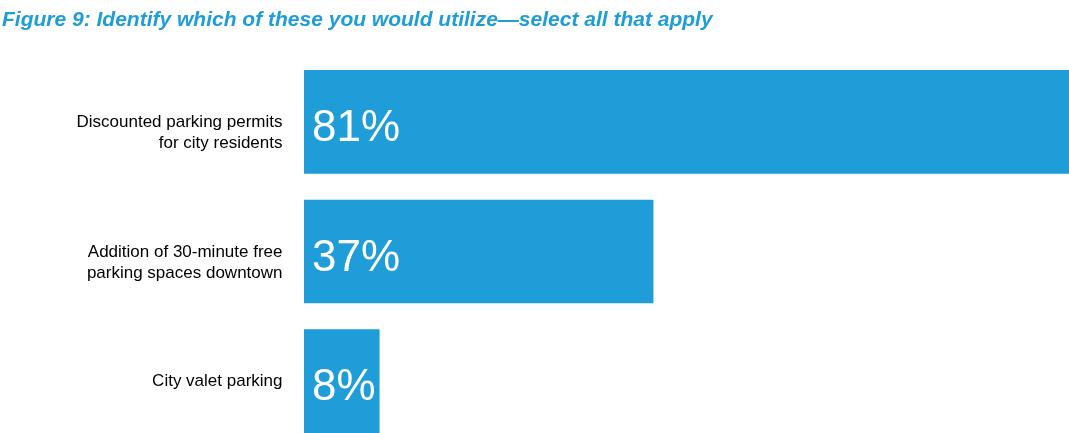 The image size is (1069, 433). Describe the element at coordinates (344, 385) in the screenshot. I see `data-label: 8%` at that location.